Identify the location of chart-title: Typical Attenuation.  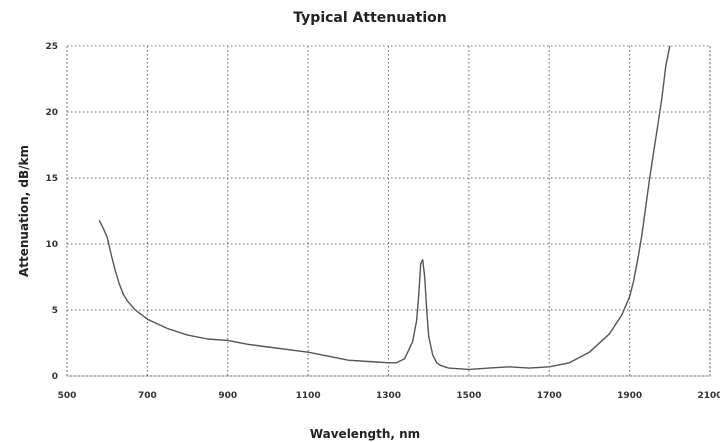
(369, 18).